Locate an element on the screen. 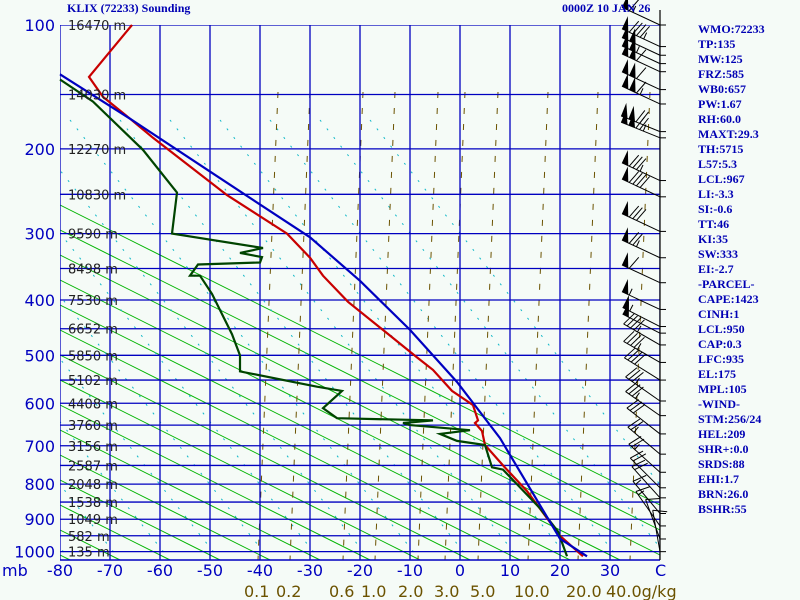 The image size is (800, 600). index-item: CAP:0.3 is located at coordinates (720, 344).